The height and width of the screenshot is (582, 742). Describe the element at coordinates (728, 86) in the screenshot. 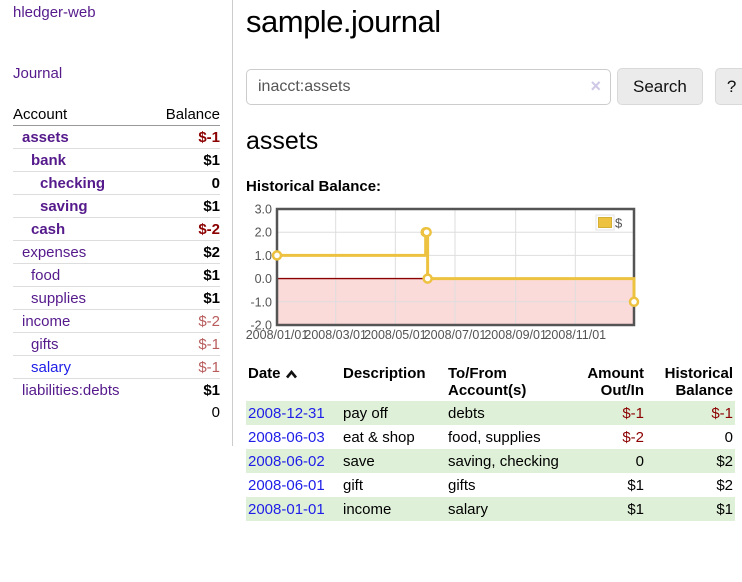

I see `help-button: ?` at that location.